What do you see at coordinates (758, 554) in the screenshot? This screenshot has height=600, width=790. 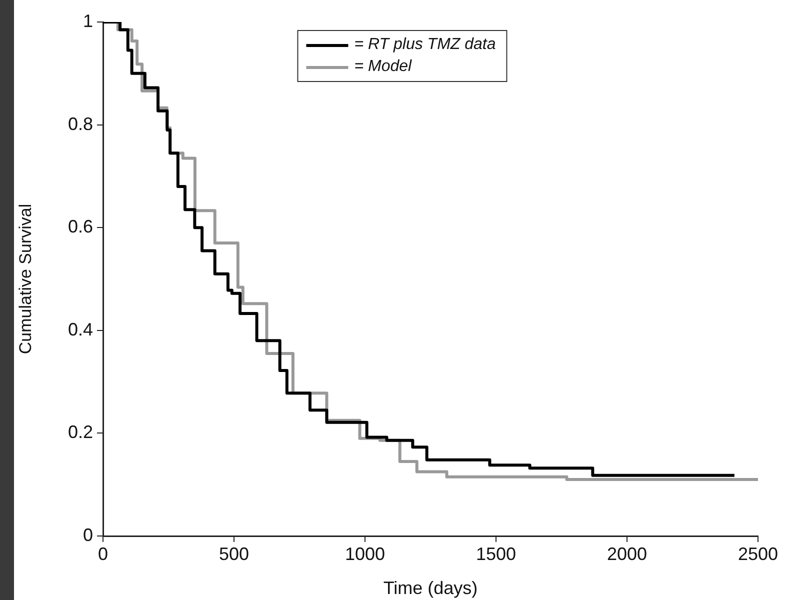 I see `x-tick-label: 2500` at bounding box center [758, 554].